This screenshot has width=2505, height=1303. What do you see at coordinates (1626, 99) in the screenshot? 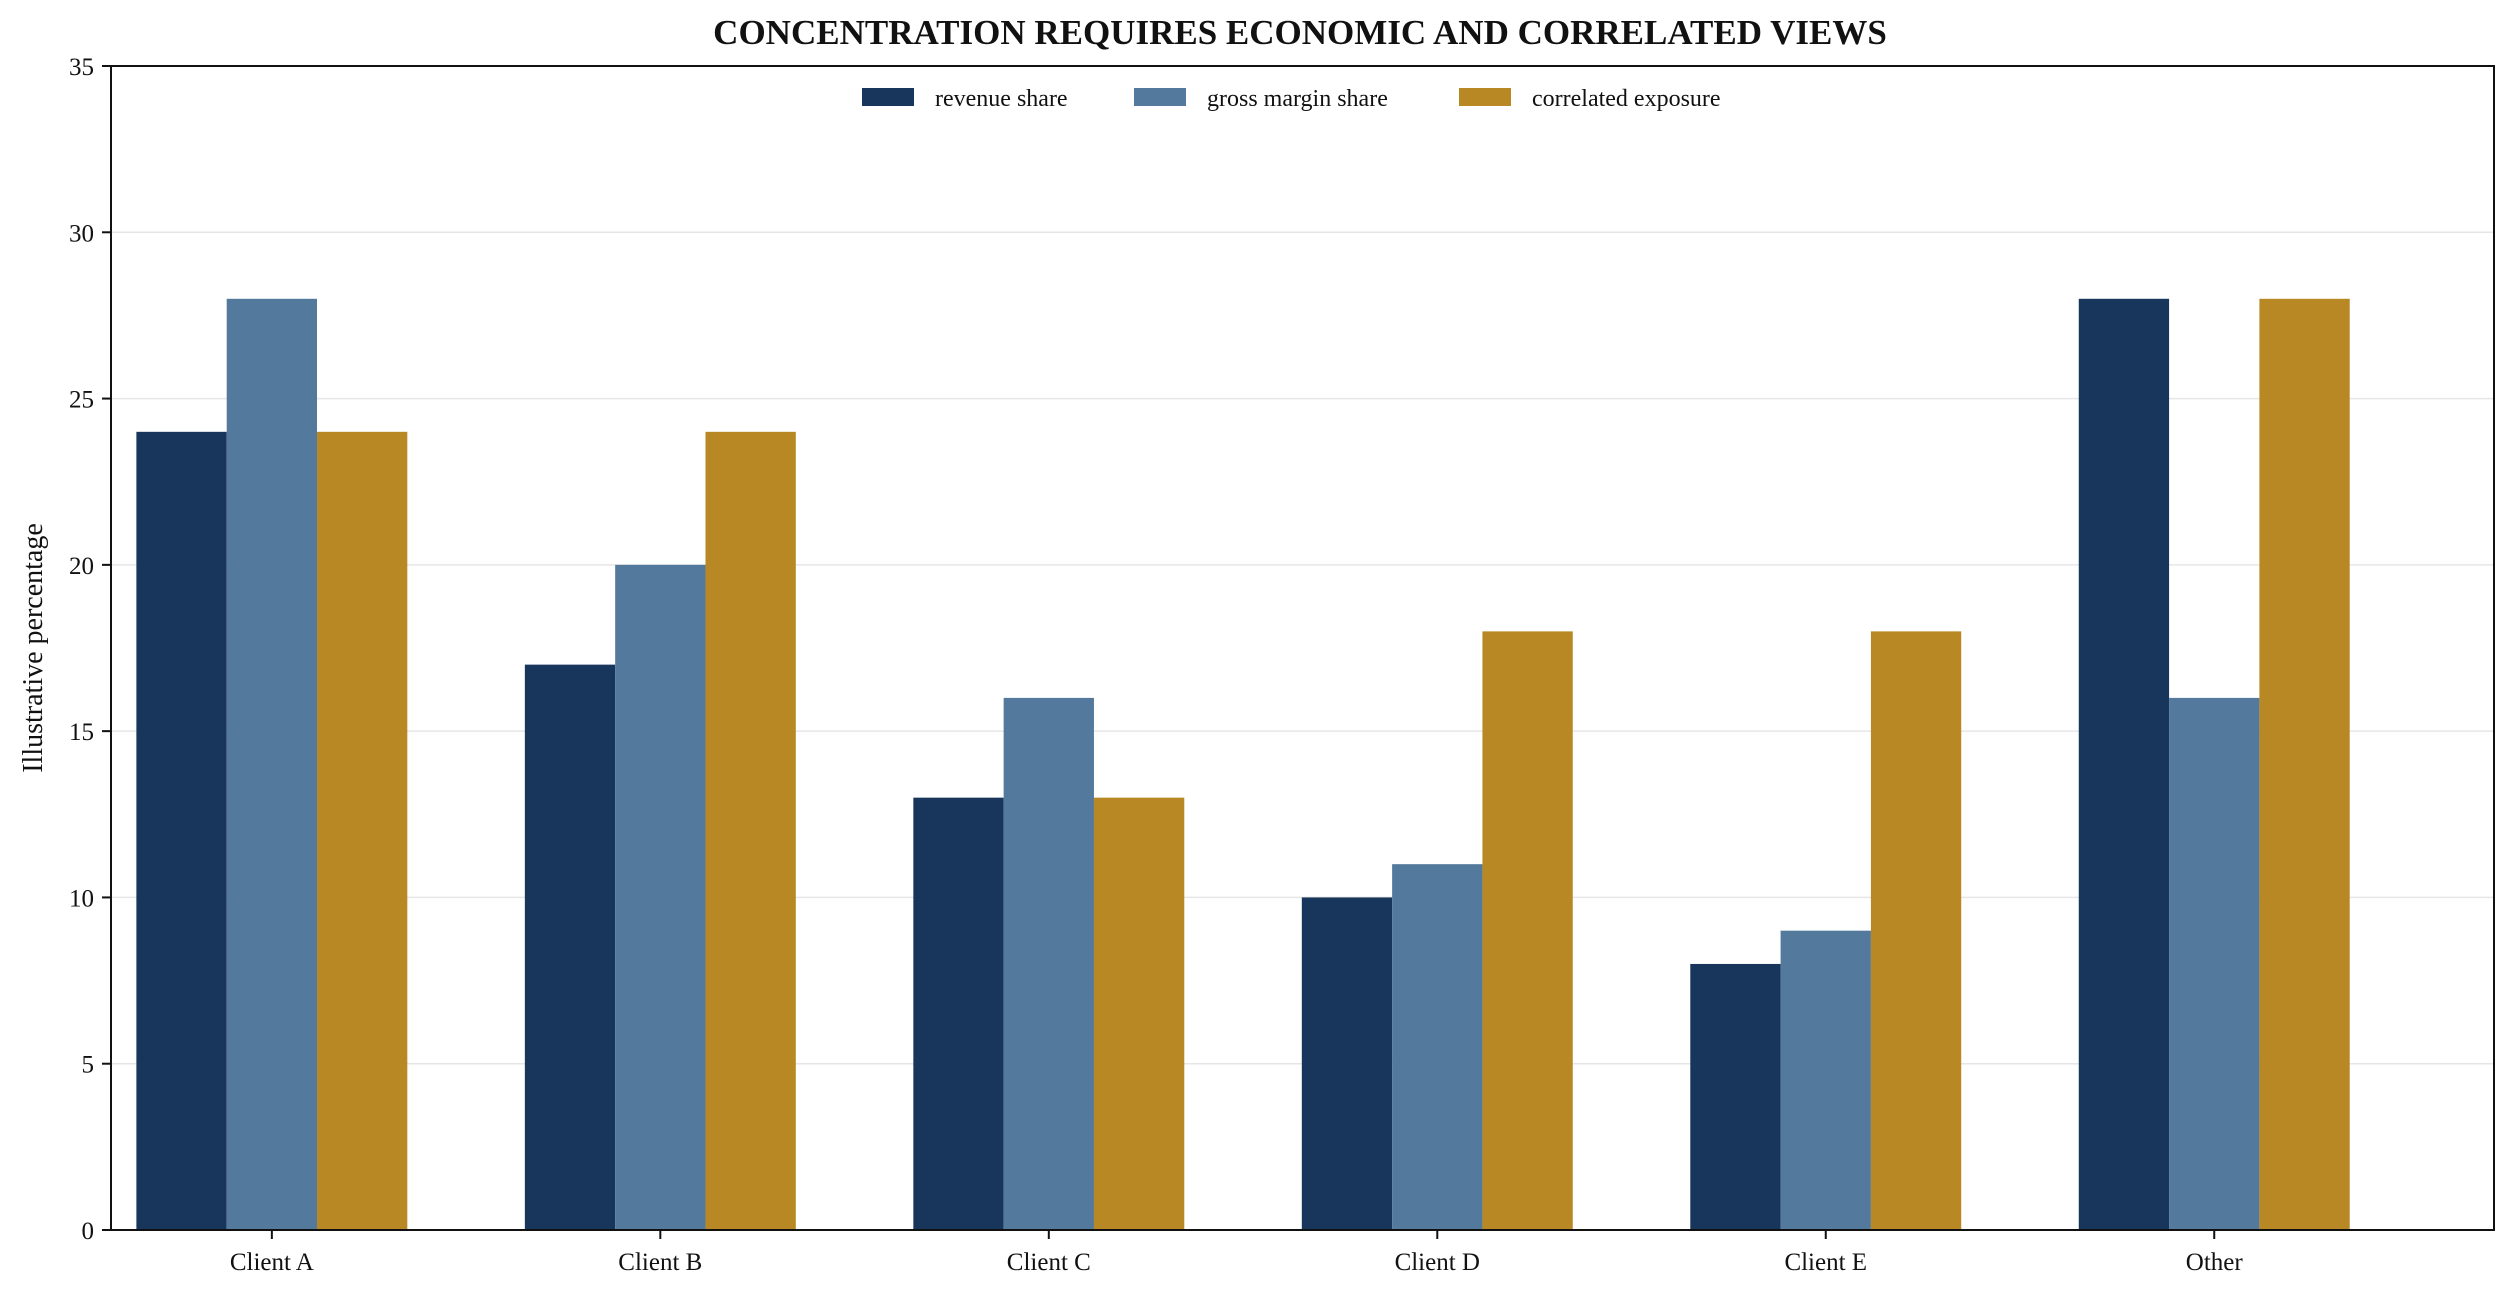
I see `legend-label: correlated exposure` at bounding box center [1626, 99].